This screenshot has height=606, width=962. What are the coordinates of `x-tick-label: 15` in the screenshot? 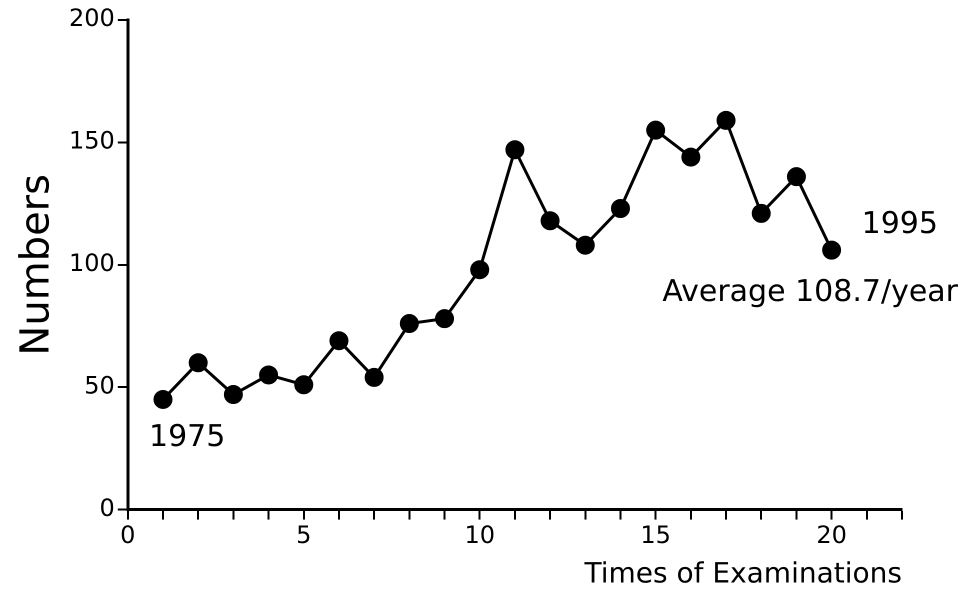 It's located at (655, 535).